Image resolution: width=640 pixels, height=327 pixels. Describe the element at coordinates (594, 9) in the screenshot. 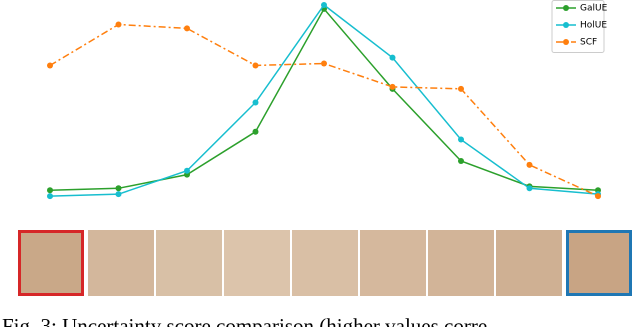

I see `legend-label: GalUE` at that location.